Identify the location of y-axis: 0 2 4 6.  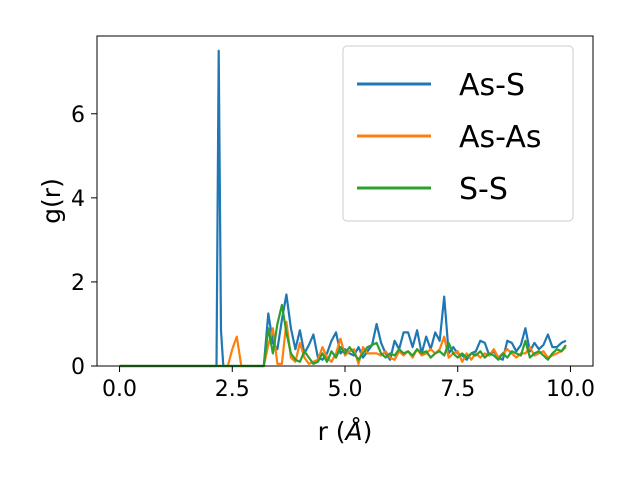
(84, 241).